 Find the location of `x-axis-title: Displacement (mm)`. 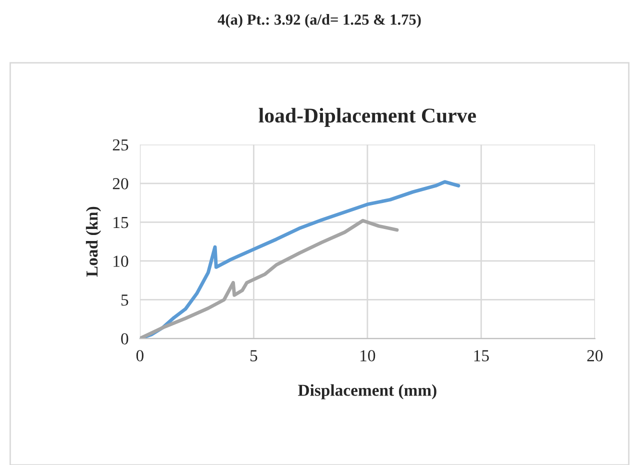

x-axis-title: Displacement (mm) is located at coordinates (367, 392).